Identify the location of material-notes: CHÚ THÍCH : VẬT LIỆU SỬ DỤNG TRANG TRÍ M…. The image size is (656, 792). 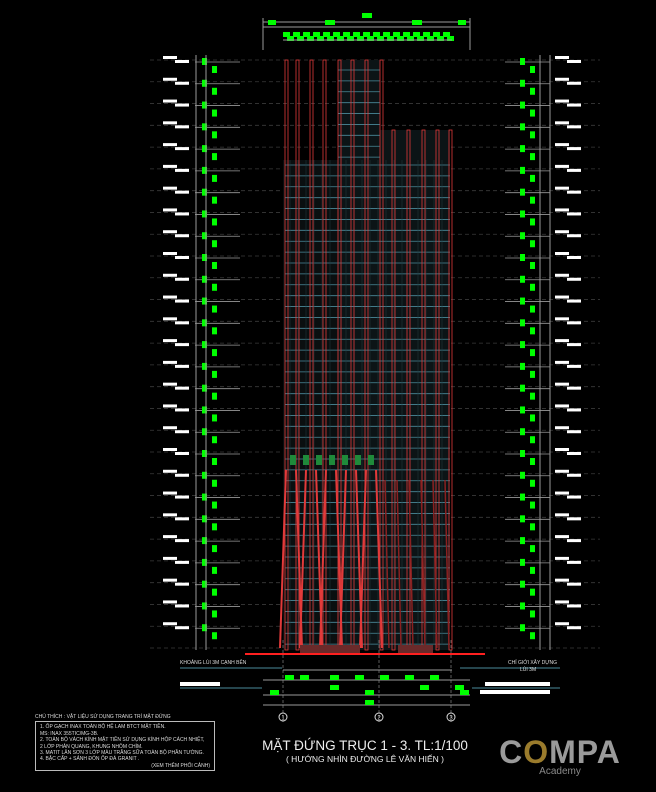
(125, 743).